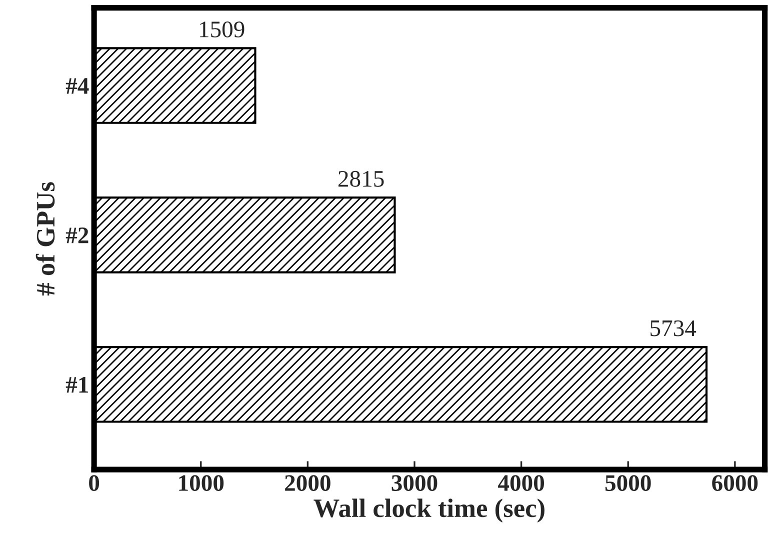 Image resolution: width=771 pixels, height=559 pixels. I want to click on y-tick-label: #4, so click(77, 86).